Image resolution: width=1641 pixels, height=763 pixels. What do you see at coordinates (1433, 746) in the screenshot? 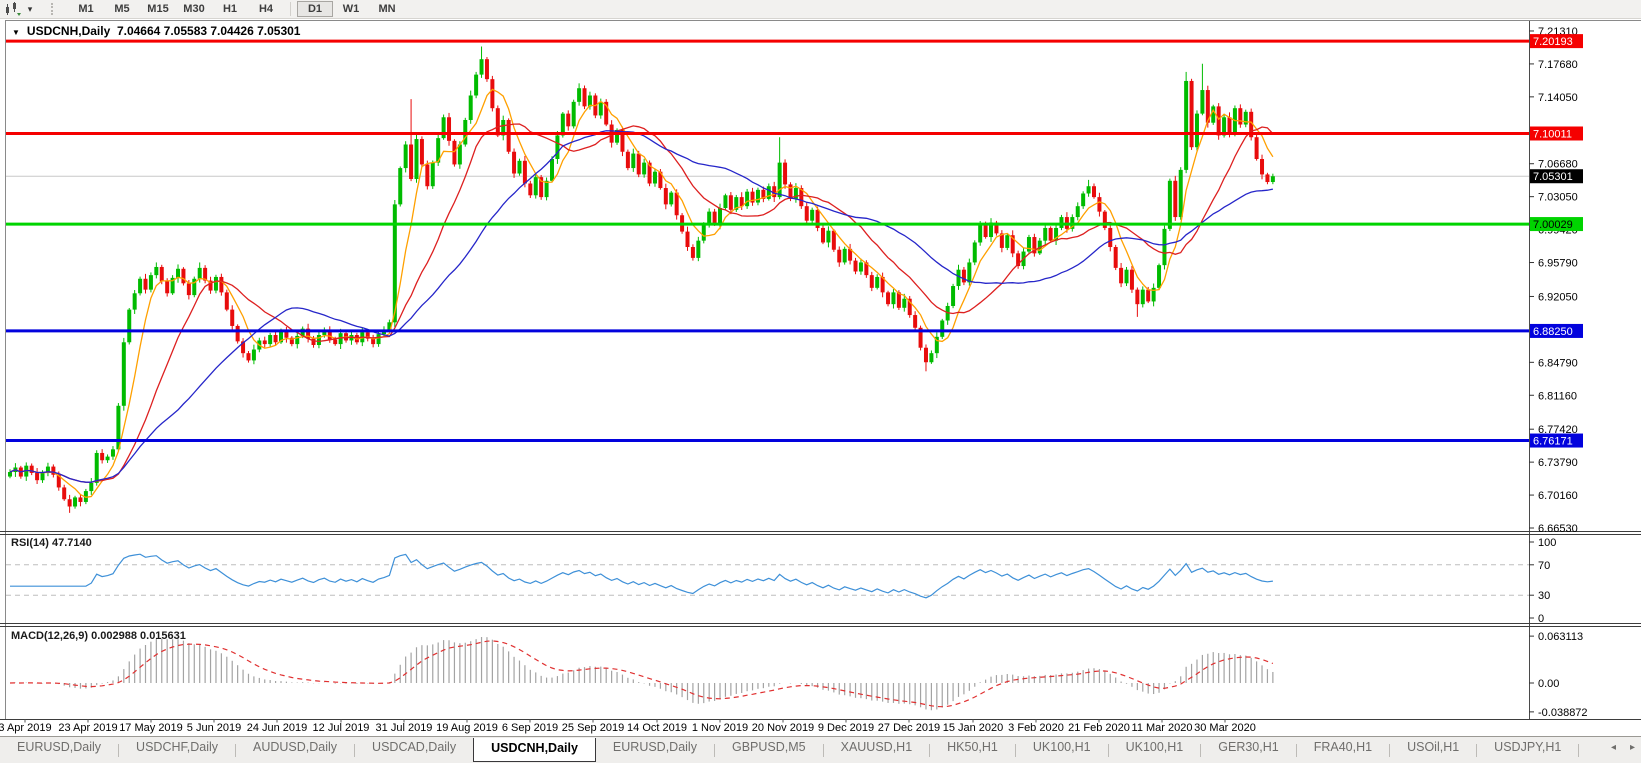
I see `chart-tab-usoil-h1: USOil,H1` at bounding box center [1433, 746].